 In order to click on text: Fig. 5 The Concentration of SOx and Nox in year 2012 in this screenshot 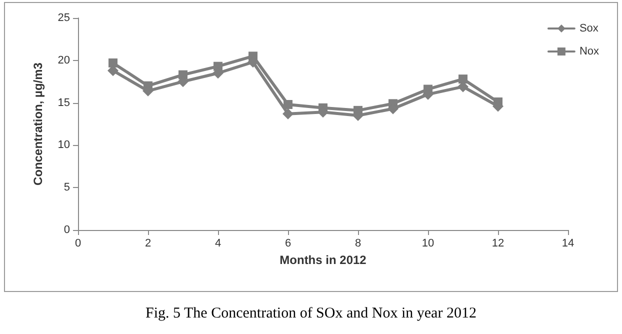, I will do `click(311, 314)`.